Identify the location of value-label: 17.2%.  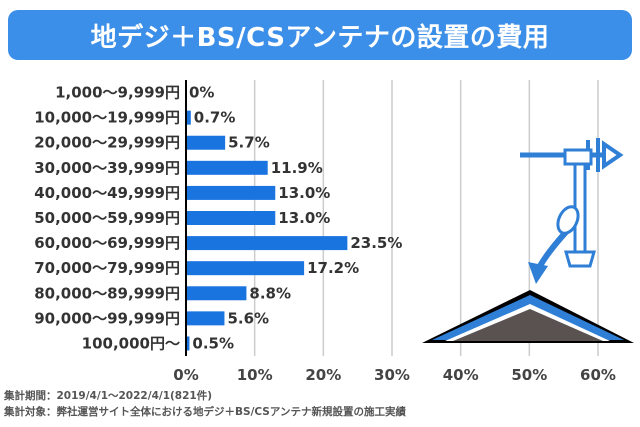
(333, 268).